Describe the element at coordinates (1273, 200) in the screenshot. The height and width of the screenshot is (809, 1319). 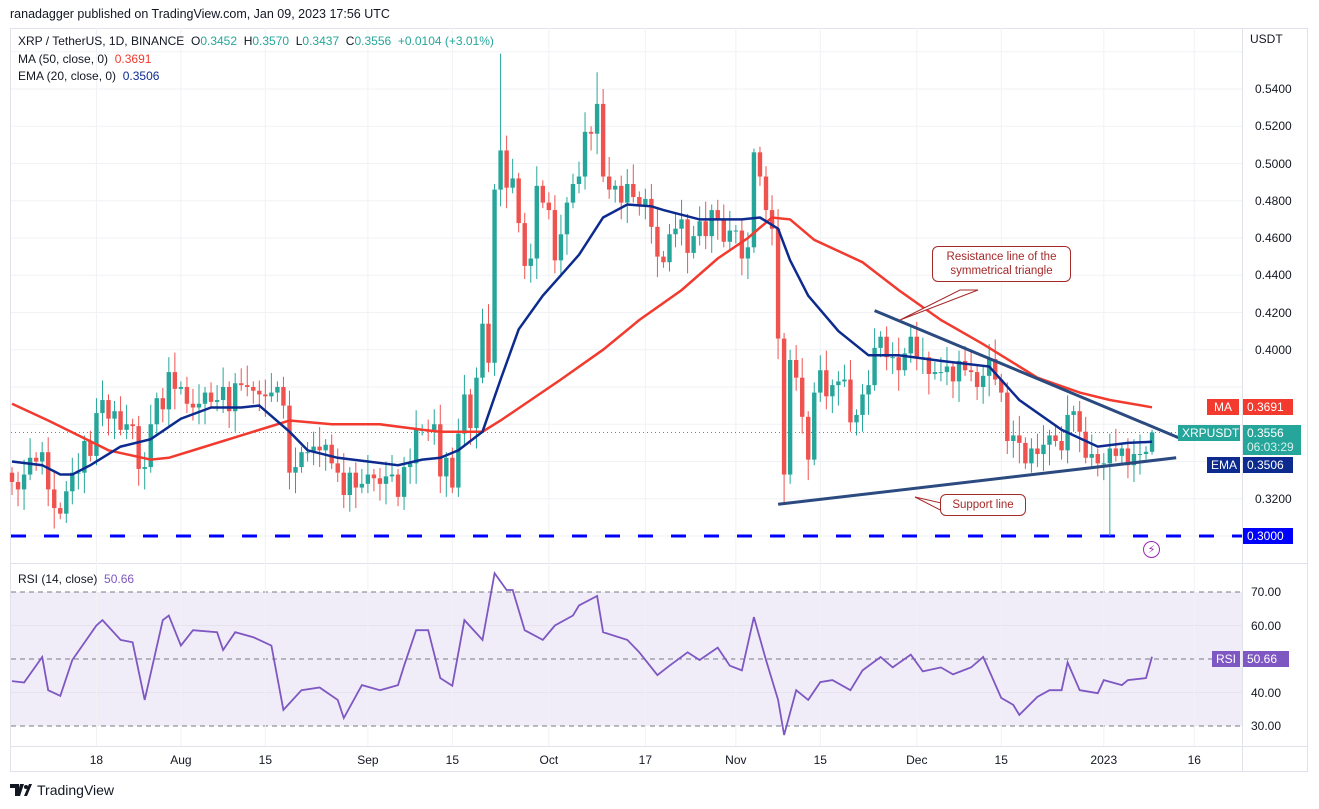
I see `price-tick-label: 0.4800` at that location.